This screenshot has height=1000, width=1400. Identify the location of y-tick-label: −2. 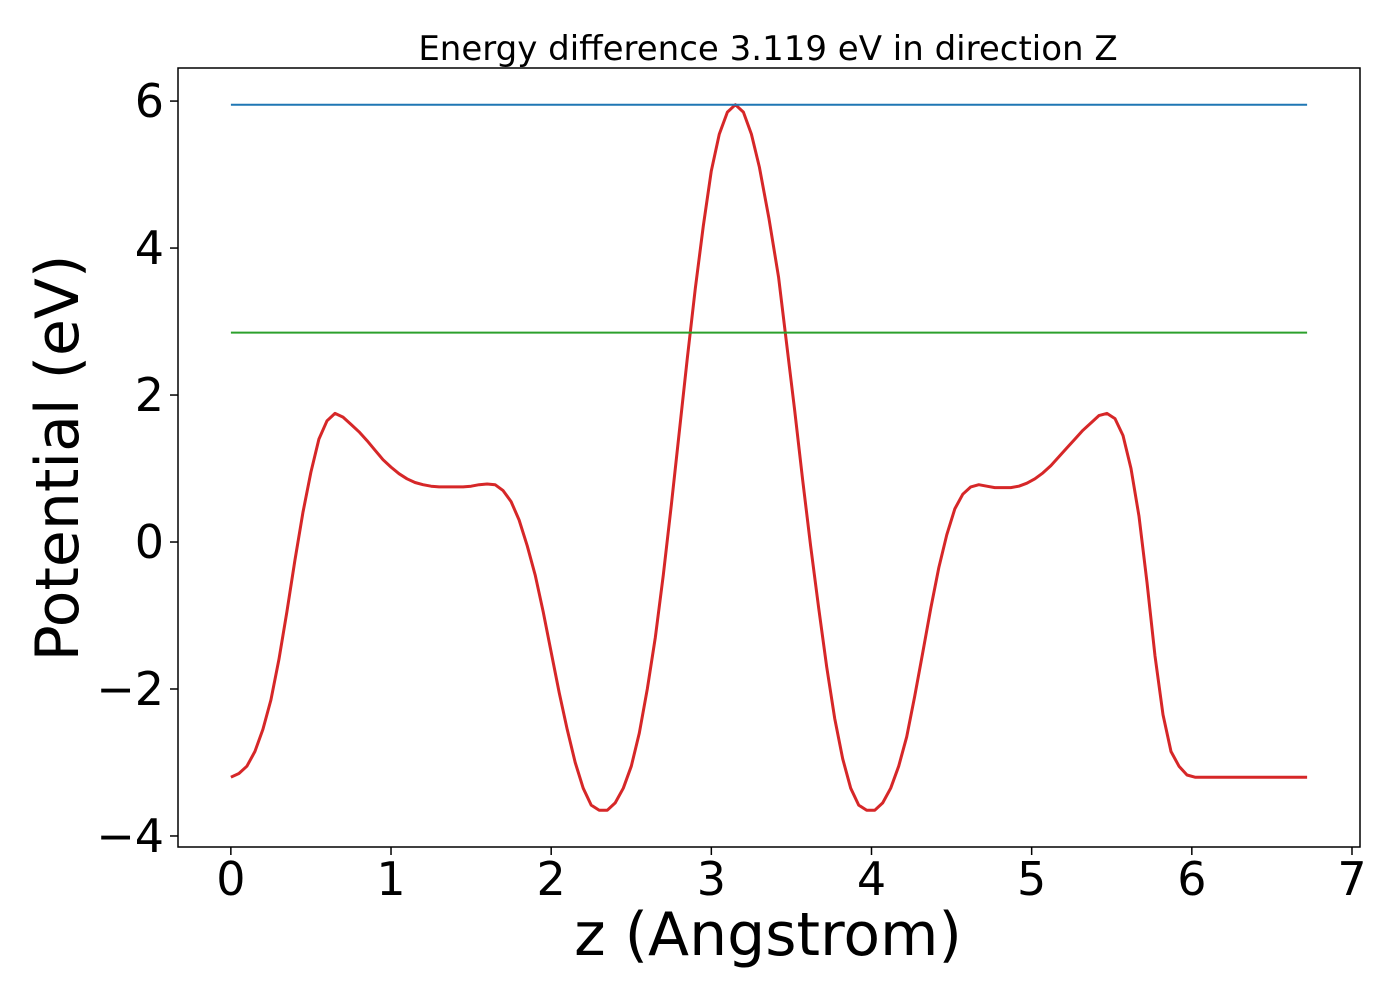
(130, 689).